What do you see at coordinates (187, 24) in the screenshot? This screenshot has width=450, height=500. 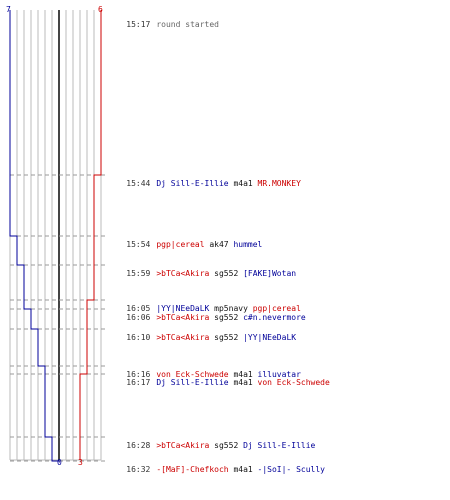 I see `event-note: round started` at bounding box center [187, 24].